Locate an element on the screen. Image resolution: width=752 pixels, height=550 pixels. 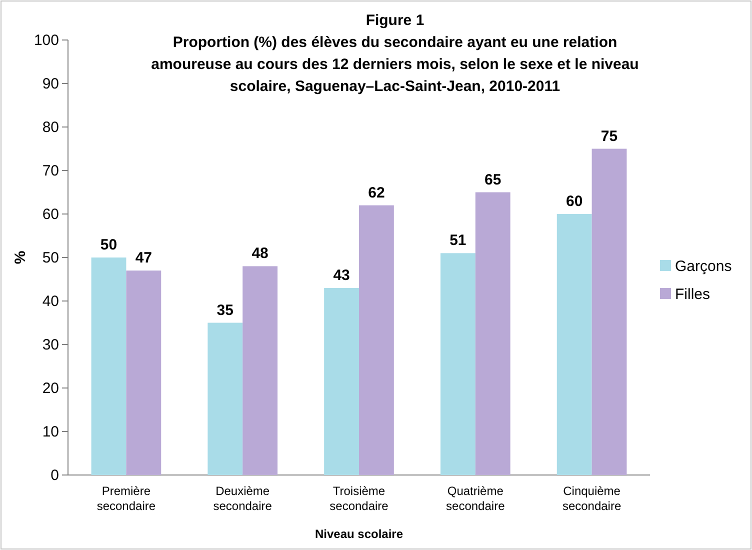
data-label: 35 is located at coordinates (225, 310).